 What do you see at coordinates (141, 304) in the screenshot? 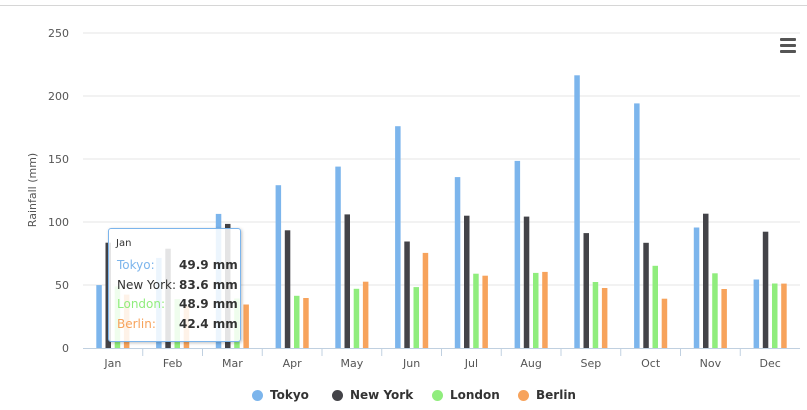
I see `tooltip-series-name: London:` at bounding box center [141, 304].